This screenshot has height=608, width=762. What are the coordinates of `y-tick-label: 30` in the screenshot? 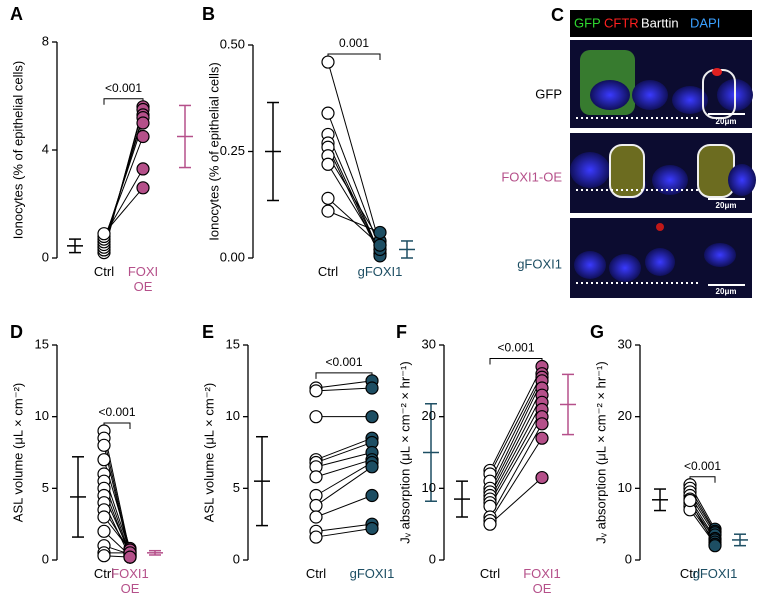 It's located at (429, 343).